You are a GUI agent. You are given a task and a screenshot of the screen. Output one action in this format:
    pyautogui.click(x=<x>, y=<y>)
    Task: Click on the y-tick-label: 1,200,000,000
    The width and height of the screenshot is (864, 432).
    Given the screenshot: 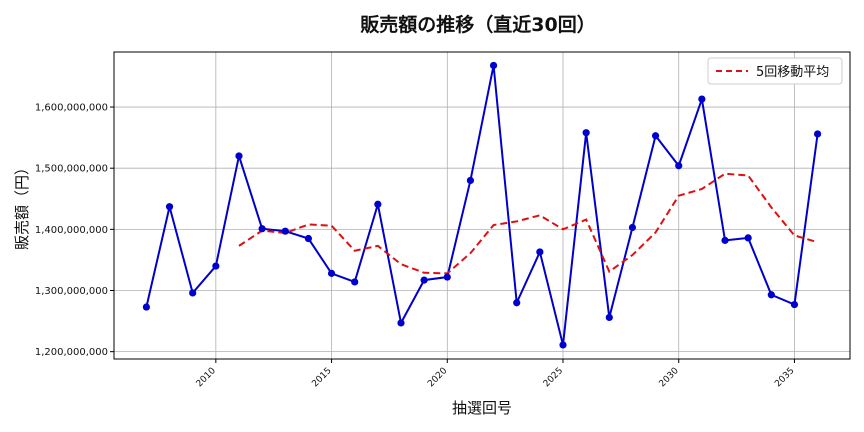 What is the action you would take?
    pyautogui.click(x=71, y=352)
    